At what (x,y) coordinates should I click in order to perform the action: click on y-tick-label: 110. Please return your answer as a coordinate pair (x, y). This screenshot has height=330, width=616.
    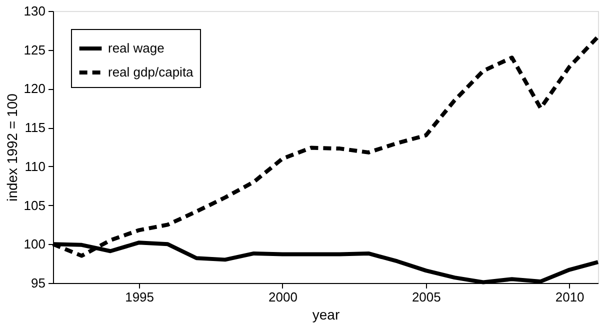
    Looking at the image, I should click on (35, 166).